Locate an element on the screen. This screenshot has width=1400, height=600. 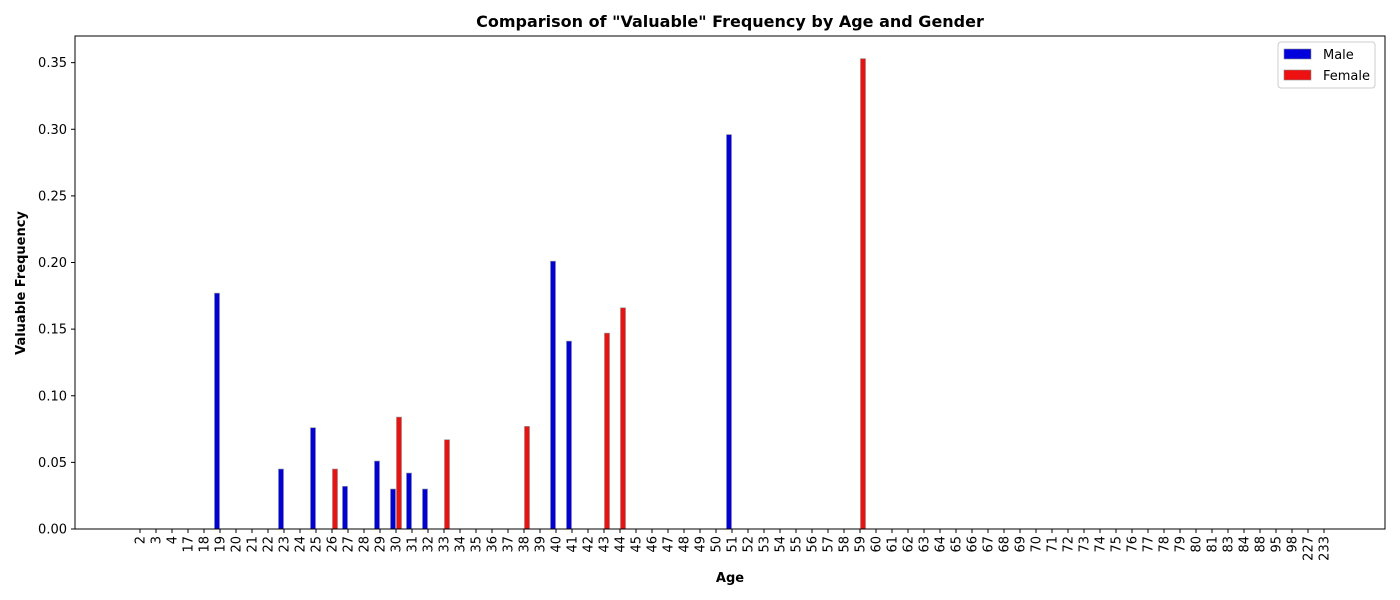
x-tick-label: 39 is located at coordinates (541, 544).